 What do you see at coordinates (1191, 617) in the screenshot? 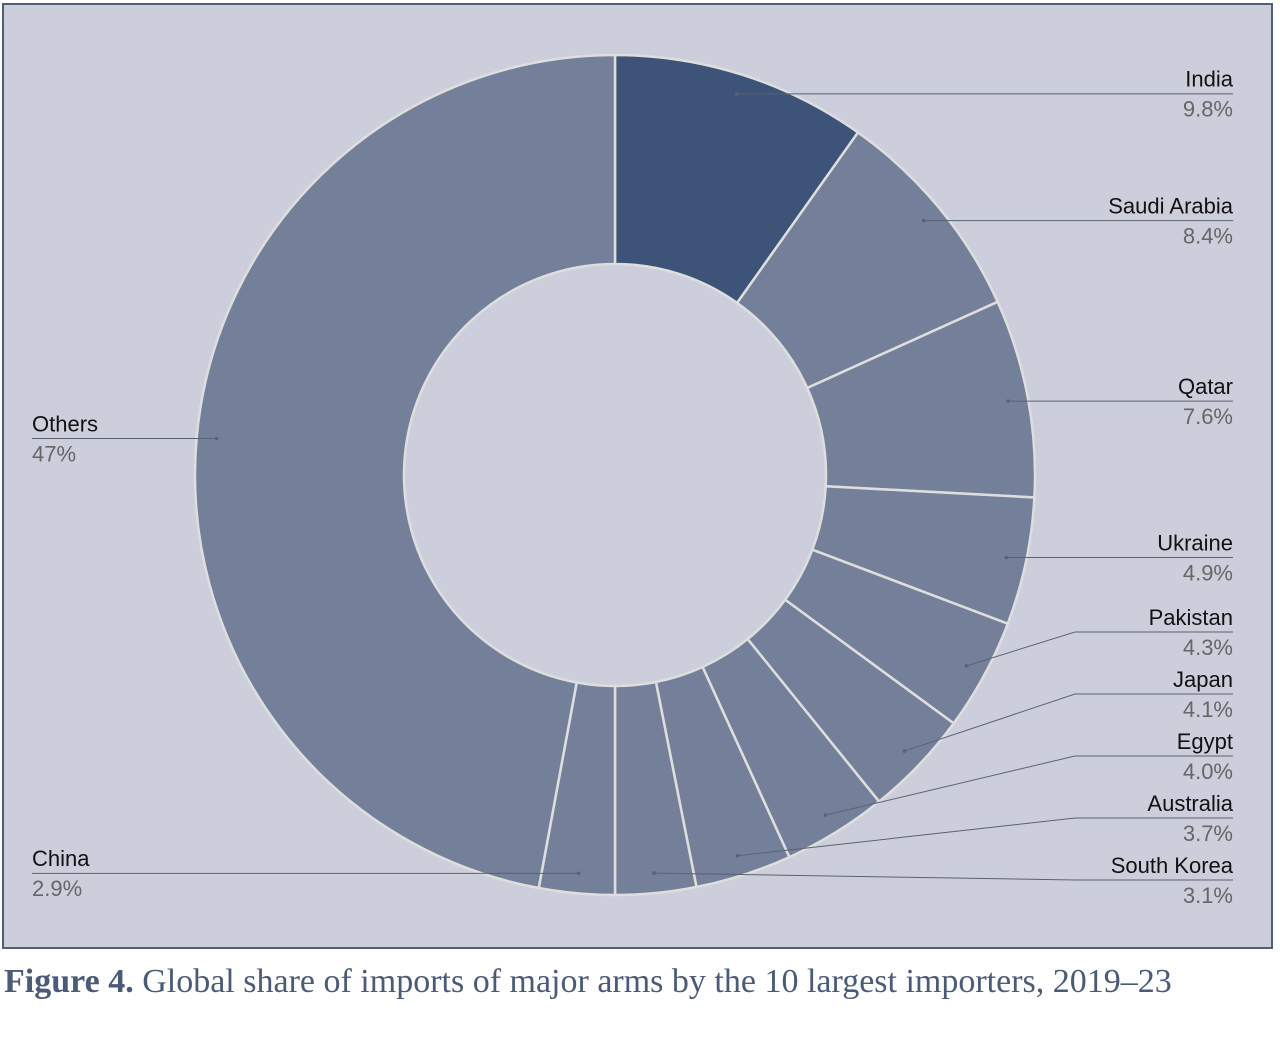
I see `slice-label: Pakistan` at bounding box center [1191, 617].